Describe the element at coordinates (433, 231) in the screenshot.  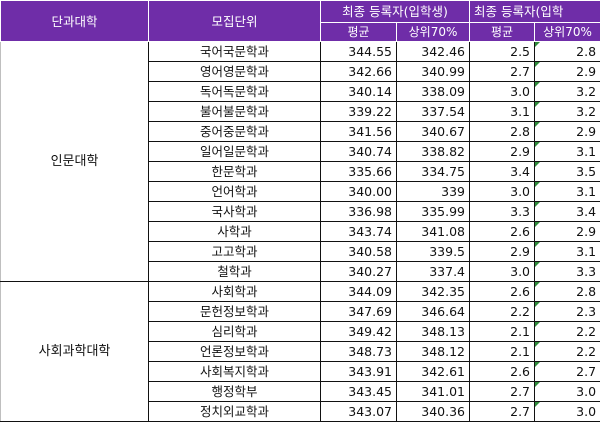
I see `top70-score-cell: 341.08` at that location.